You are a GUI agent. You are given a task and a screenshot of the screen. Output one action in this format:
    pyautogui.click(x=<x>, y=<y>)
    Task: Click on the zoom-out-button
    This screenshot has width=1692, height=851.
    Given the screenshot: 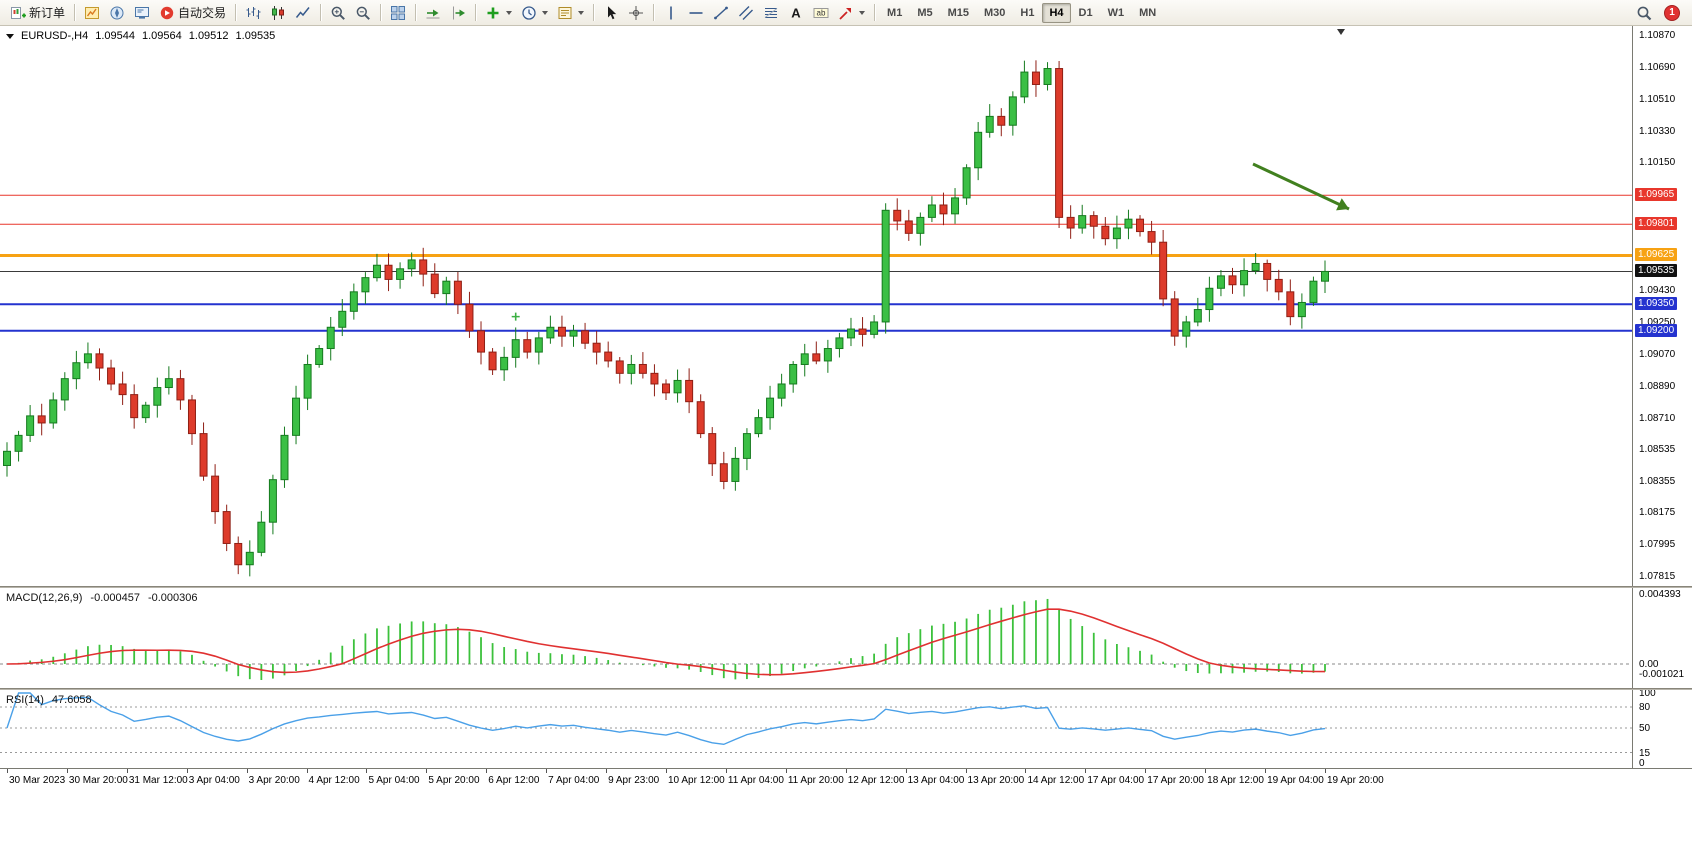 What is the action you would take?
    pyautogui.click(x=363, y=13)
    